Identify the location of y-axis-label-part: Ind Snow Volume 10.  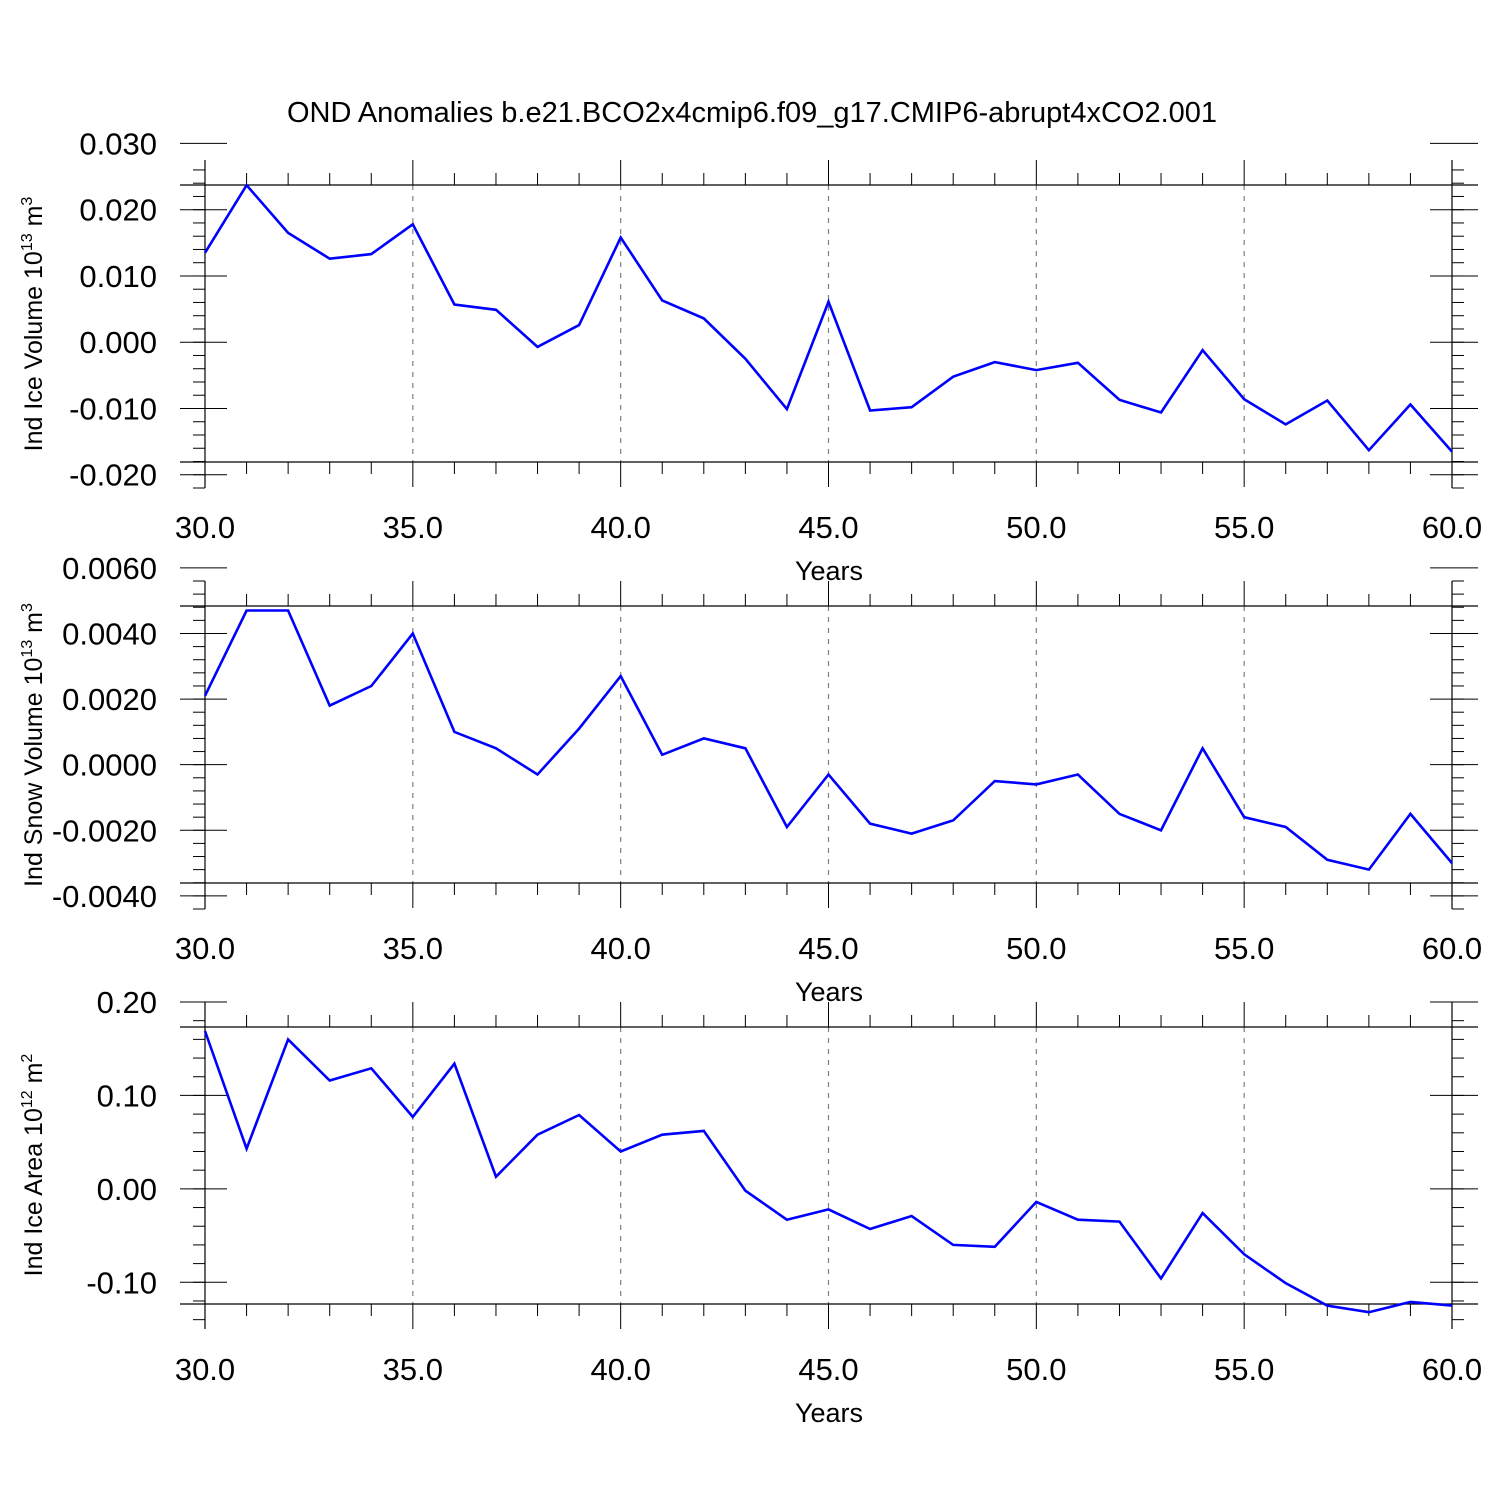
(34, 772).